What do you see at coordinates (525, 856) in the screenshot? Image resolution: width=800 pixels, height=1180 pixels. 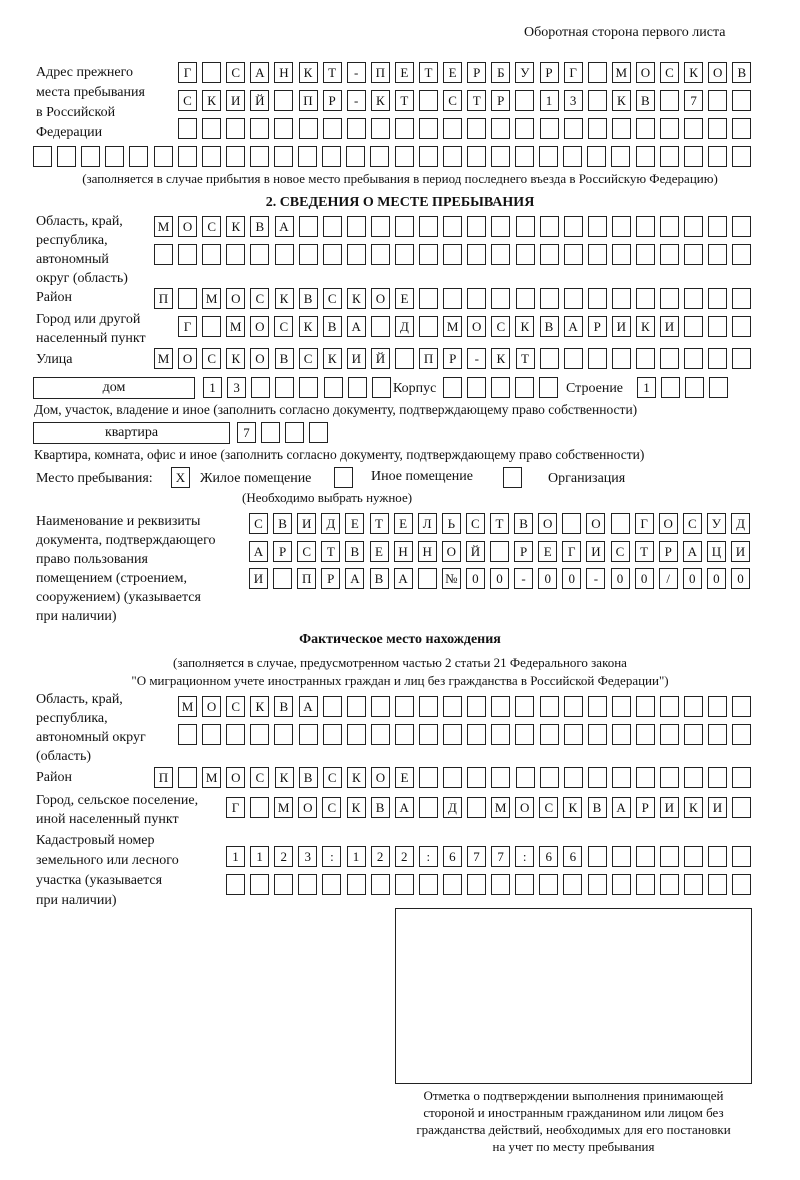 I see `letter-cell: :` at bounding box center [525, 856].